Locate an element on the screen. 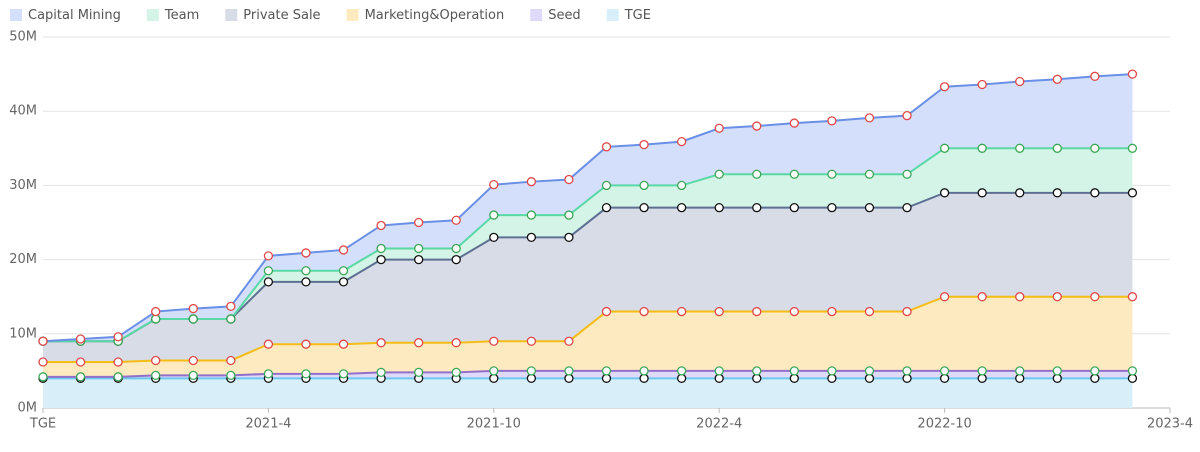 Image resolution: width=1200 pixels, height=452 pixels. legend-label: Marketing&Operation is located at coordinates (435, 15).